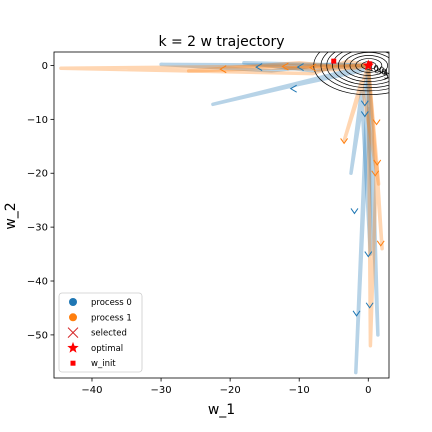 This screenshot has width=432, height=432. What do you see at coordinates (45, 66) in the screenshot?
I see `y-tick-label: 0` at bounding box center [45, 66].